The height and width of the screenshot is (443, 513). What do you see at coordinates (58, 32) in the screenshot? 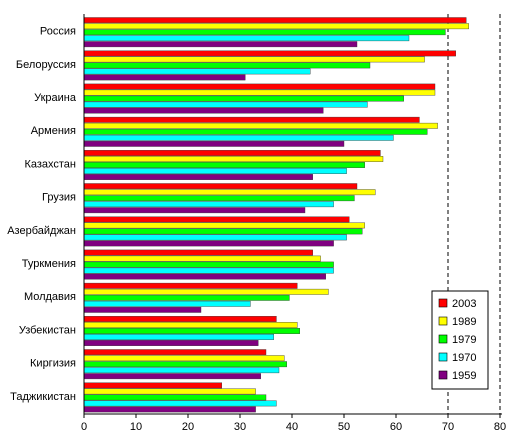
I see `category-label-0: Россия` at bounding box center [58, 32].